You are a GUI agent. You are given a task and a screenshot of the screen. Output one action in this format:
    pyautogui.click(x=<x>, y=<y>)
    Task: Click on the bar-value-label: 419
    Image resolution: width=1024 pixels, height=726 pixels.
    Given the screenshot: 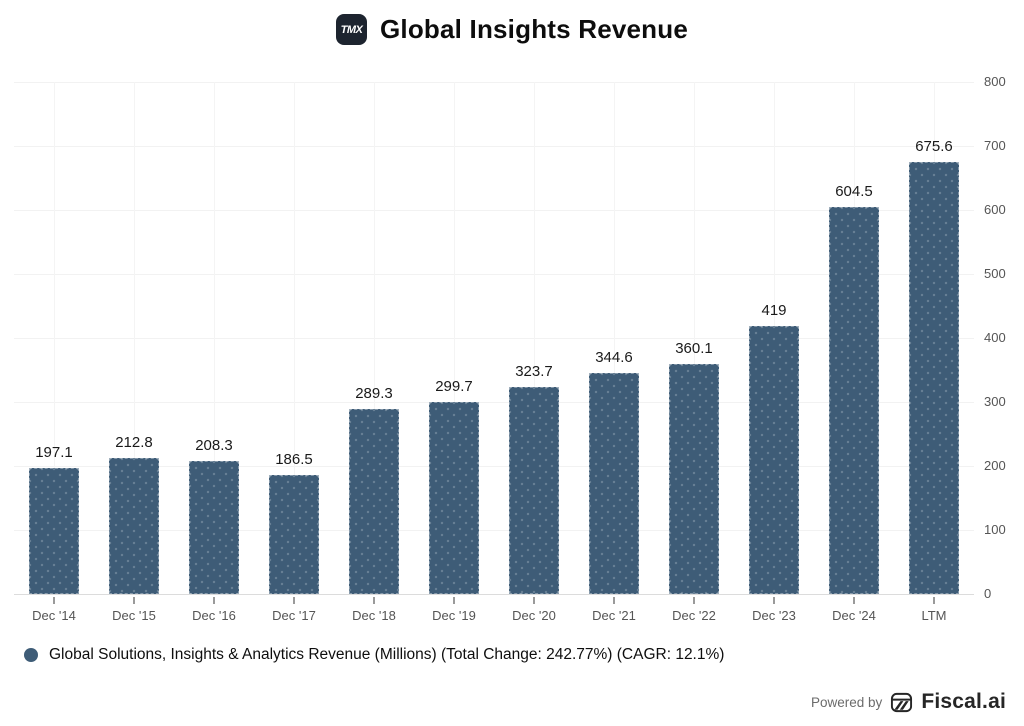 What is the action you would take?
    pyautogui.click(x=774, y=310)
    